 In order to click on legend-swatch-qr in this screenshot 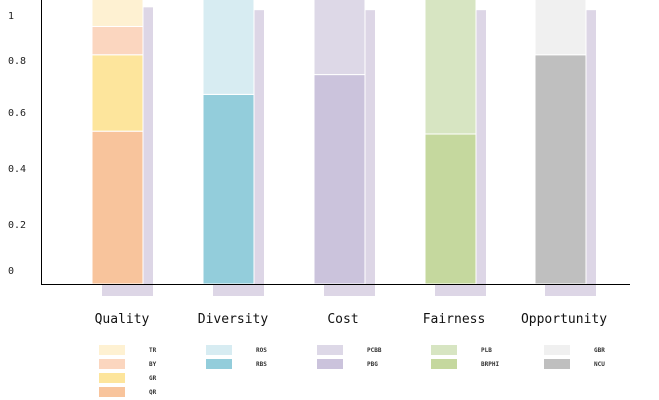, I will do `click(112, 392)`.